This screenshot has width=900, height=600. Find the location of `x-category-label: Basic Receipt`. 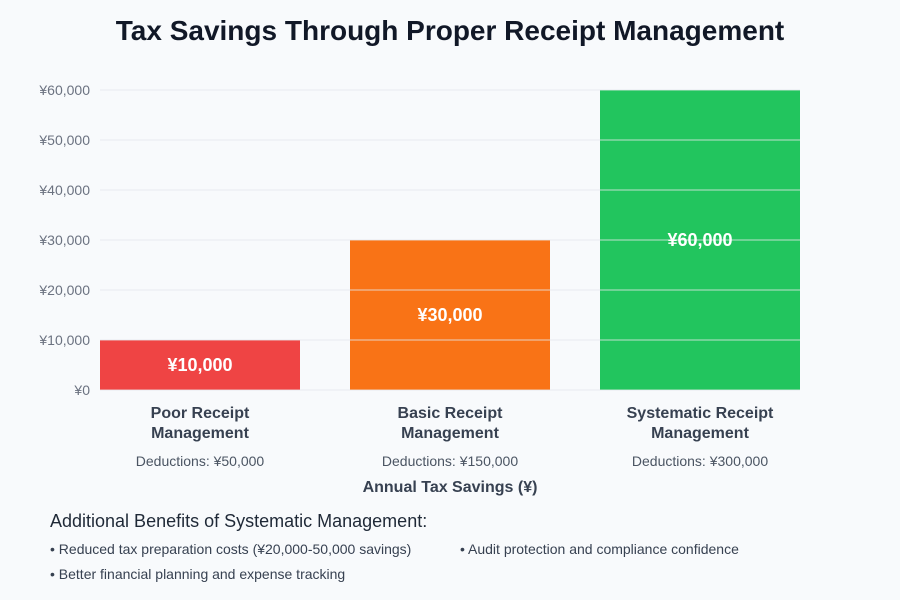

x-category-label: Basic Receipt is located at coordinates (451, 413).